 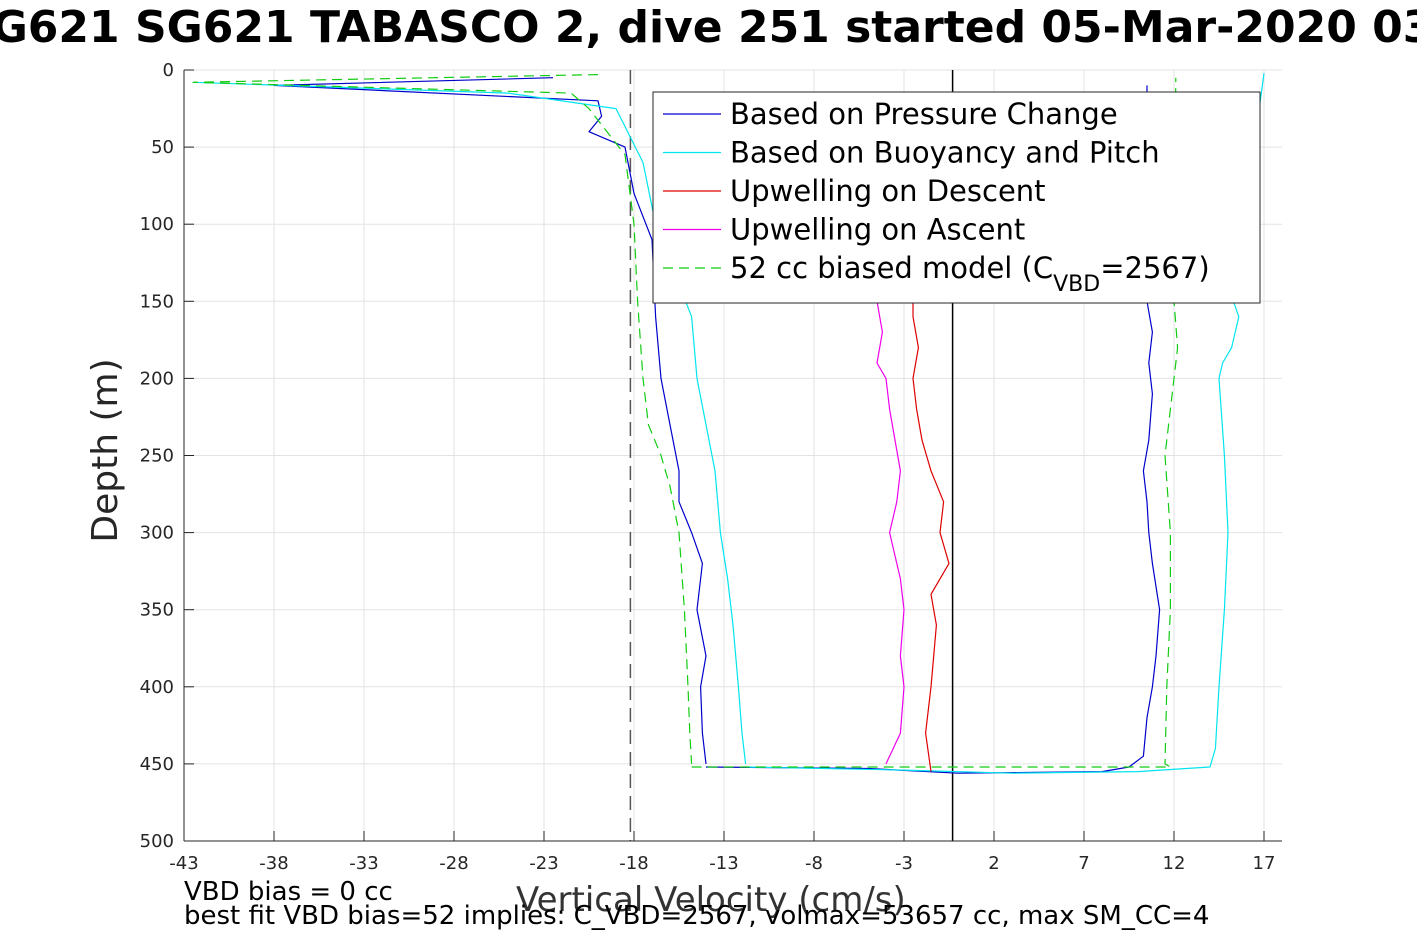 I want to click on x-tick-label: -23, so click(x=543, y=863).